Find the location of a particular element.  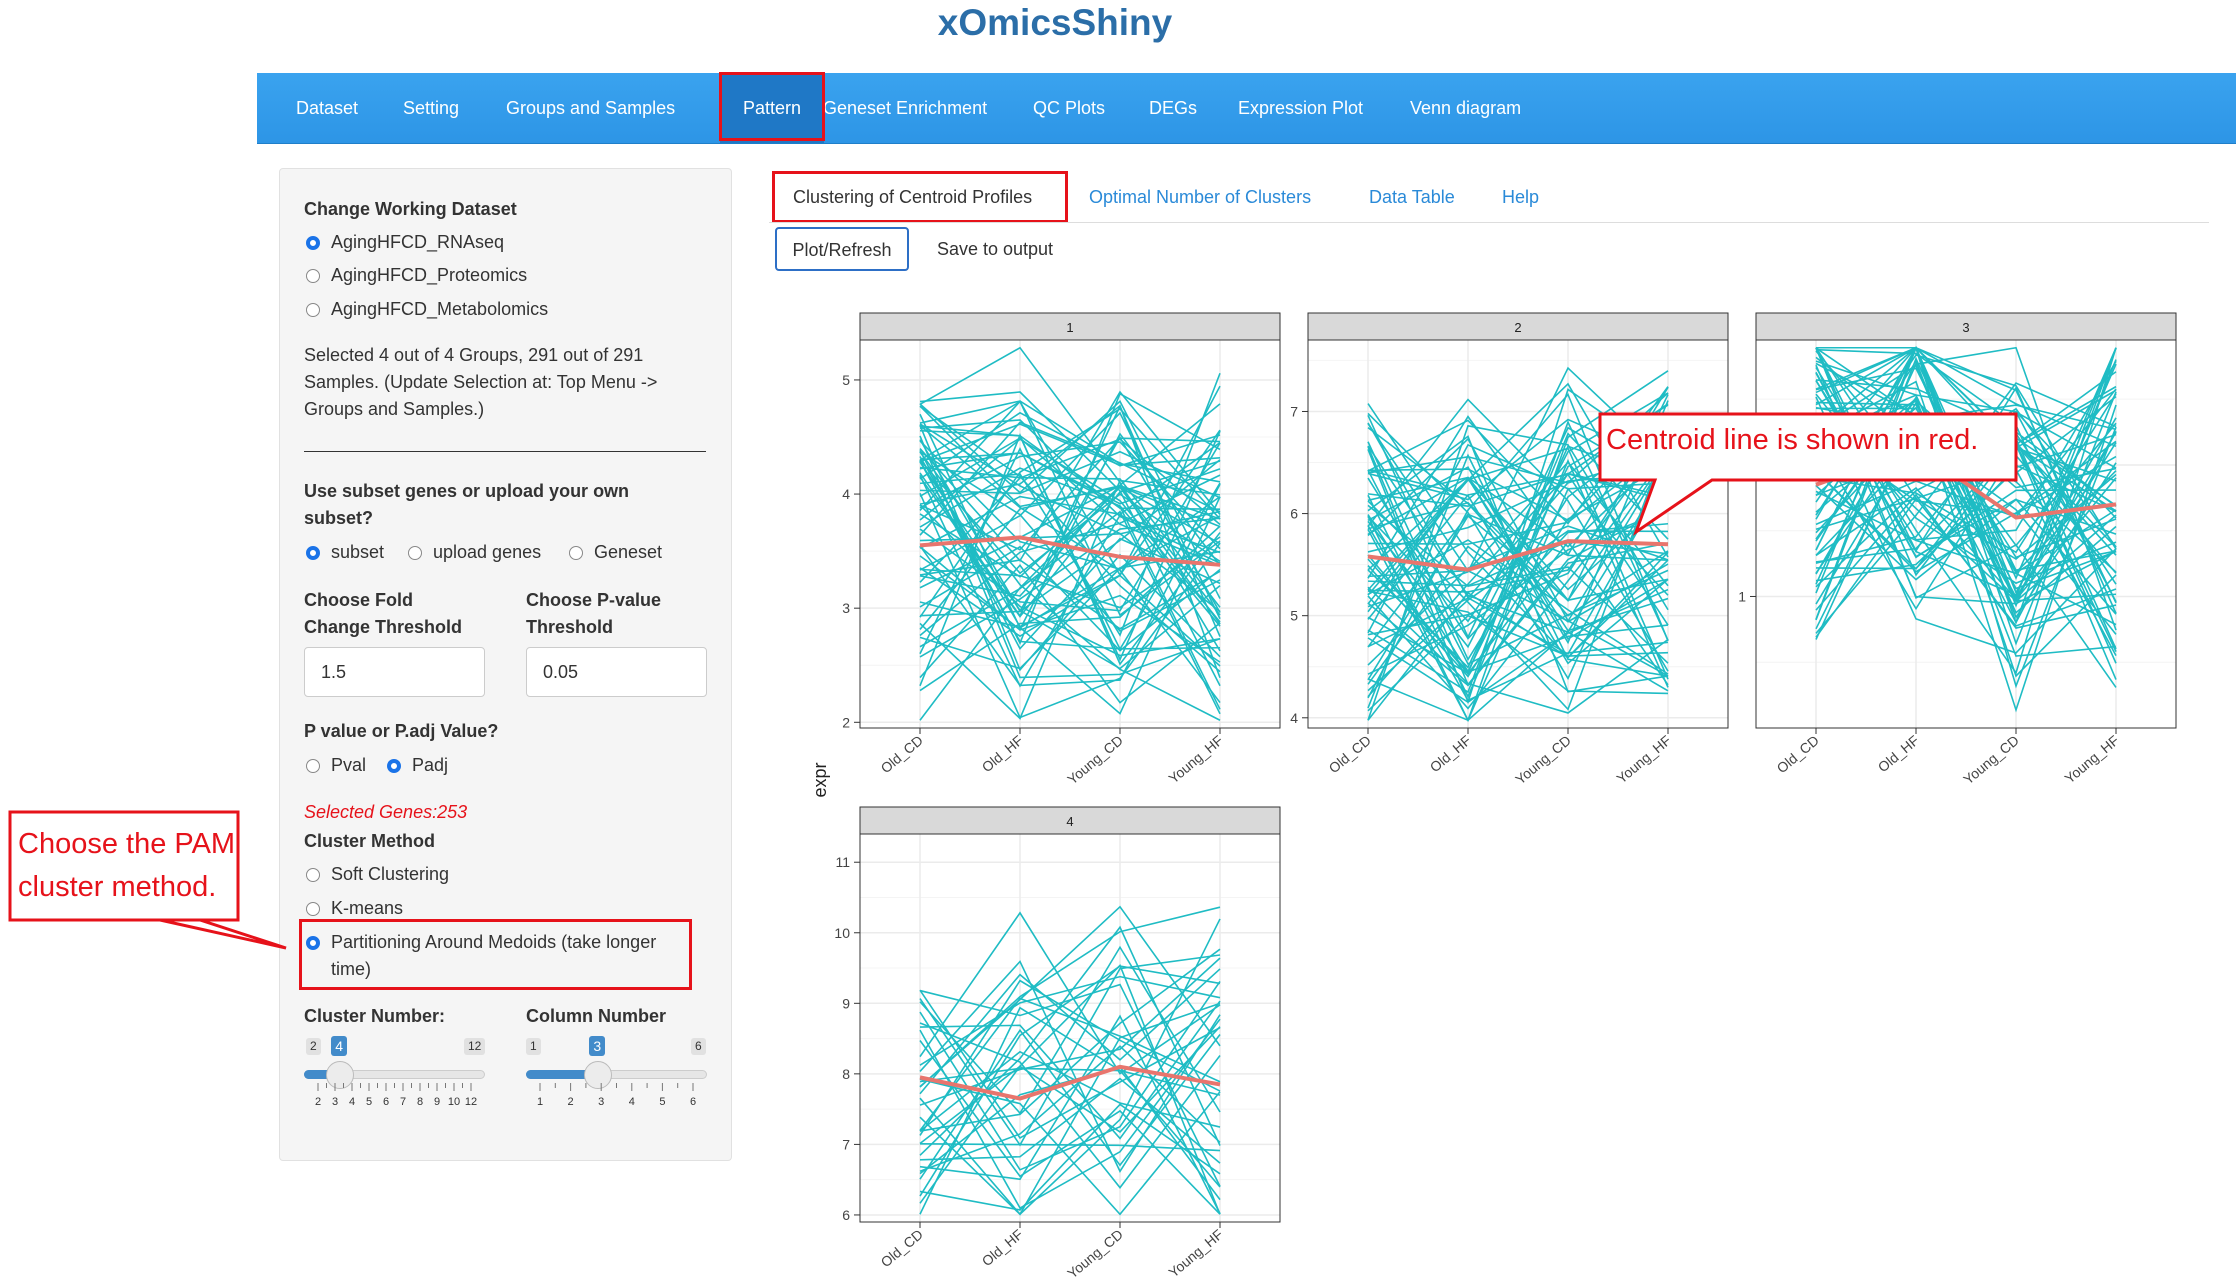

nav-qc-plots: QC Plots is located at coordinates (1069, 108).